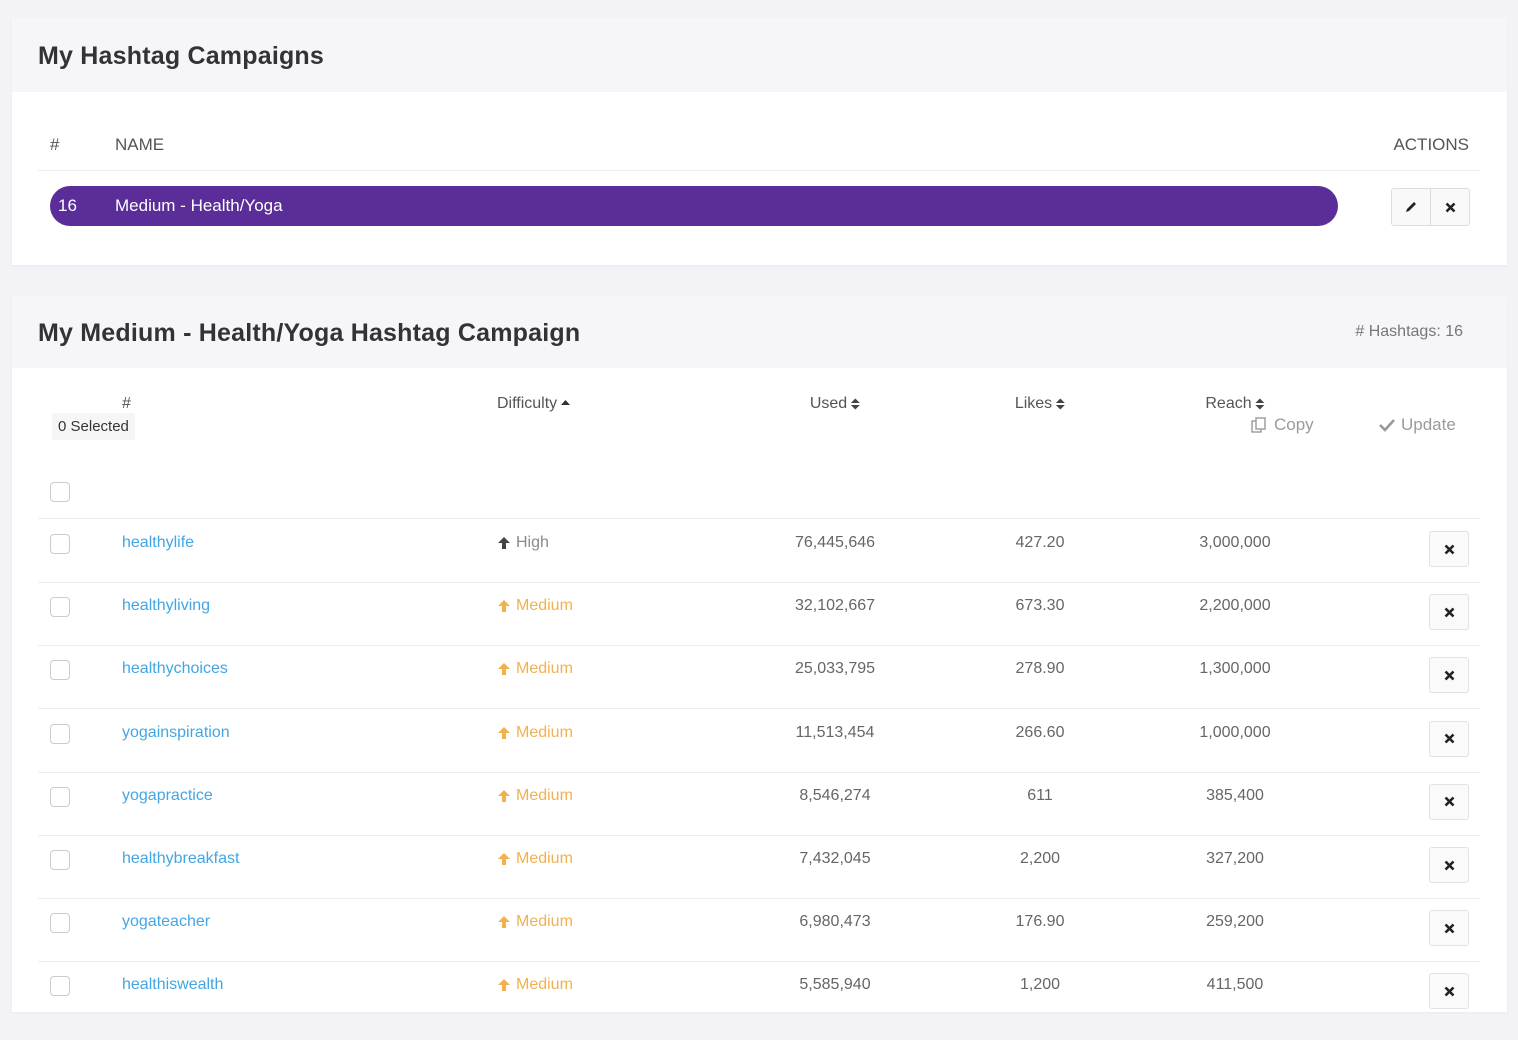 Image resolution: width=1518 pixels, height=1040 pixels. Describe the element at coordinates (1040, 985) in the screenshot. I see `metric-value: 1,200` at that location.